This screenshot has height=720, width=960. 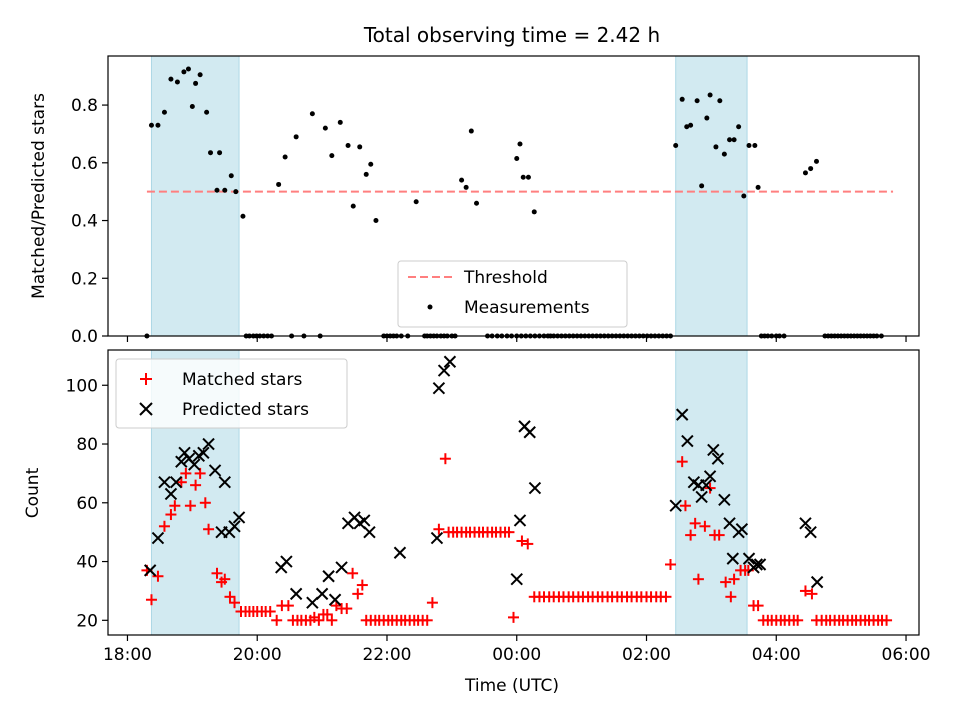 I want to click on x-tick-label: 22:00, so click(x=386, y=655).